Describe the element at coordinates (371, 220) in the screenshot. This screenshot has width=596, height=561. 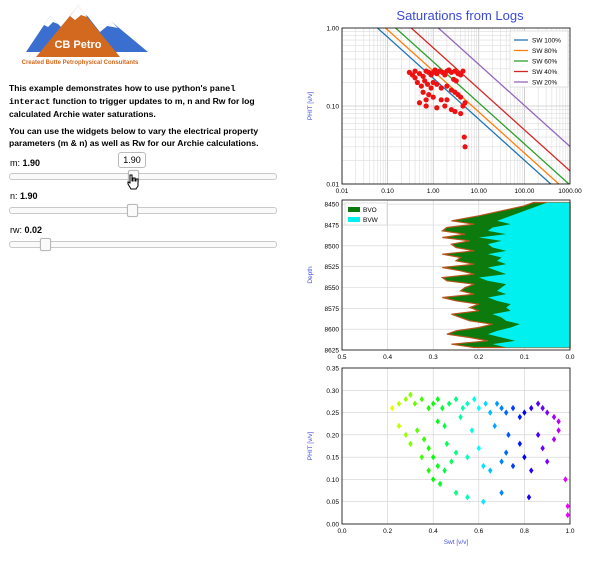
I see `legend-label: BVW` at that location.